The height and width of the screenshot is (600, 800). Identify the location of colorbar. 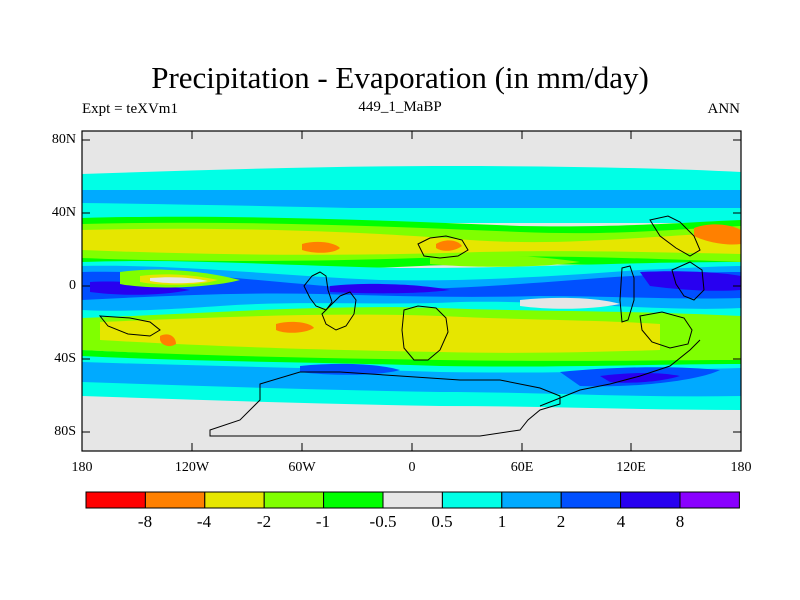
(412, 500).